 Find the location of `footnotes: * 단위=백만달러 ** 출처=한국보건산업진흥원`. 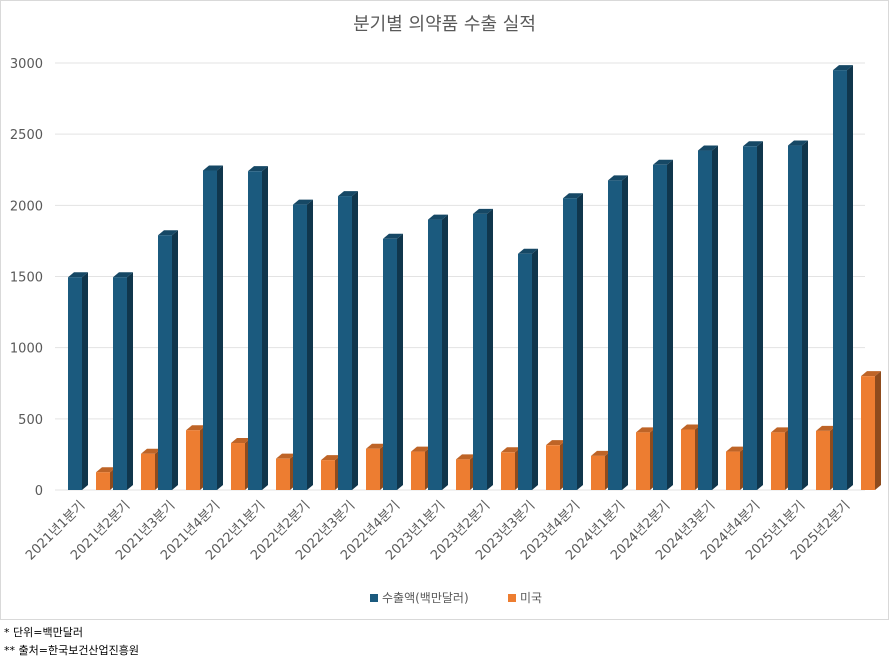

footnotes: * 단위=백만달러 ** 출처=한국보건산업진흥원 is located at coordinates (71, 642).